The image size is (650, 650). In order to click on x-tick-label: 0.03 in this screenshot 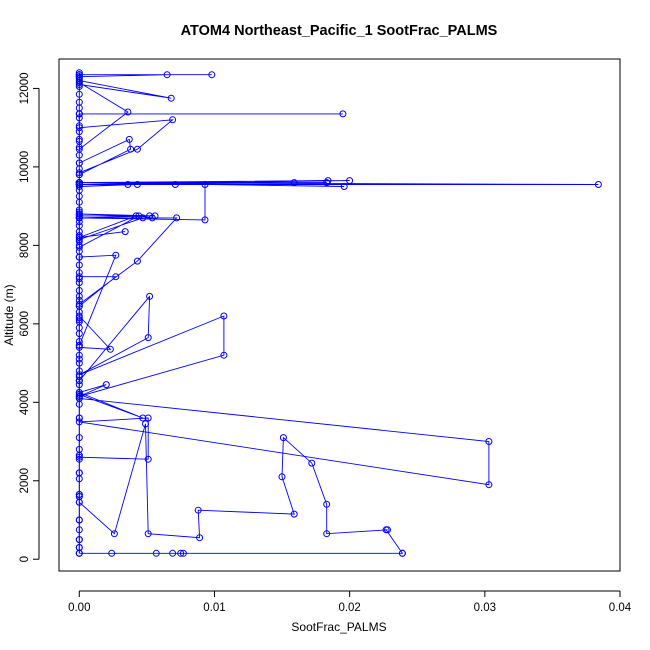, I will do `click(485, 608)`.